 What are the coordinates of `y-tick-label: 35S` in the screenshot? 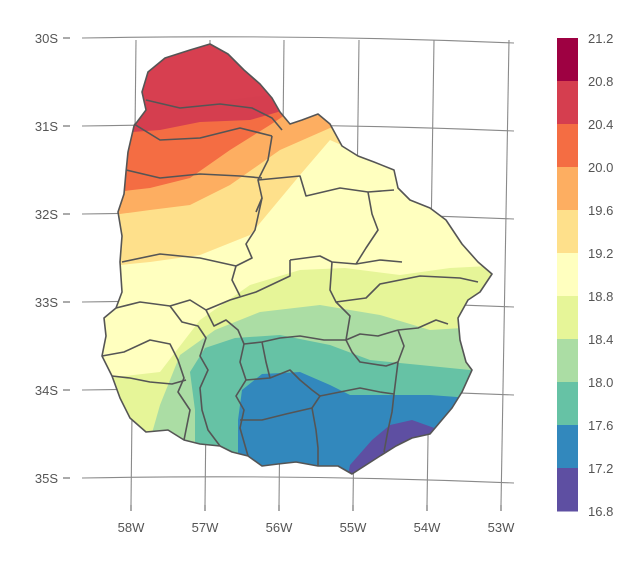 It's located at (46, 478).